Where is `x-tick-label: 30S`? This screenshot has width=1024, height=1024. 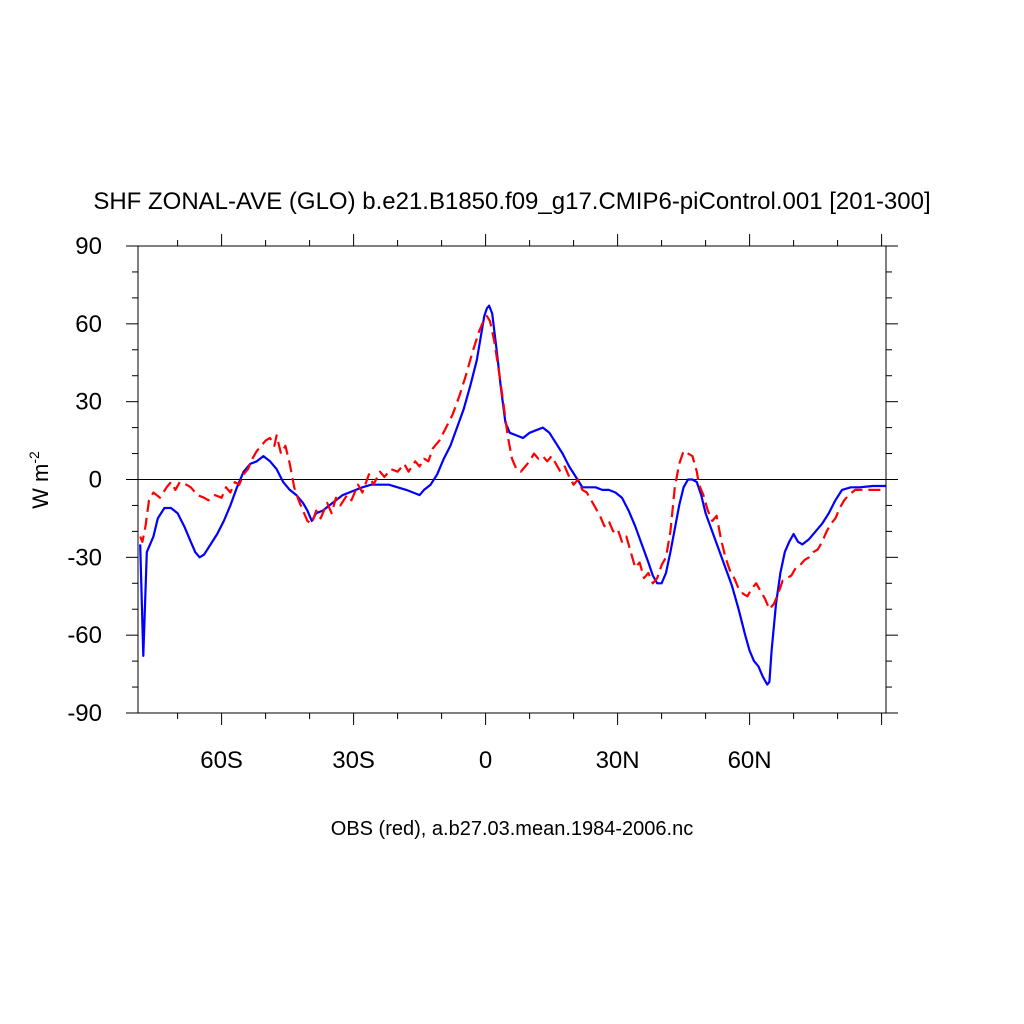 x-tick-label: 30S is located at coordinates (353, 760).